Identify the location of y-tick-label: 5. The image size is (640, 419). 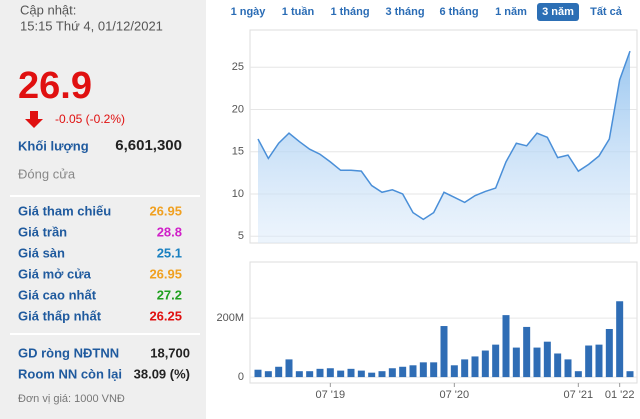
(241, 236).